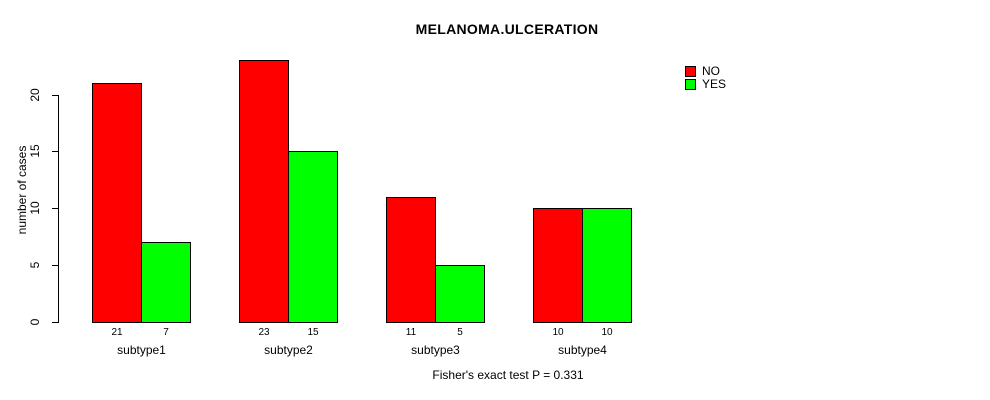 Image resolution: width=990 pixels, height=400 pixels. What do you see at coordinates (607, 332) in the screenshot?
I see `bar-value-subtype4-yes: 10` at bounding box center [607, 332].